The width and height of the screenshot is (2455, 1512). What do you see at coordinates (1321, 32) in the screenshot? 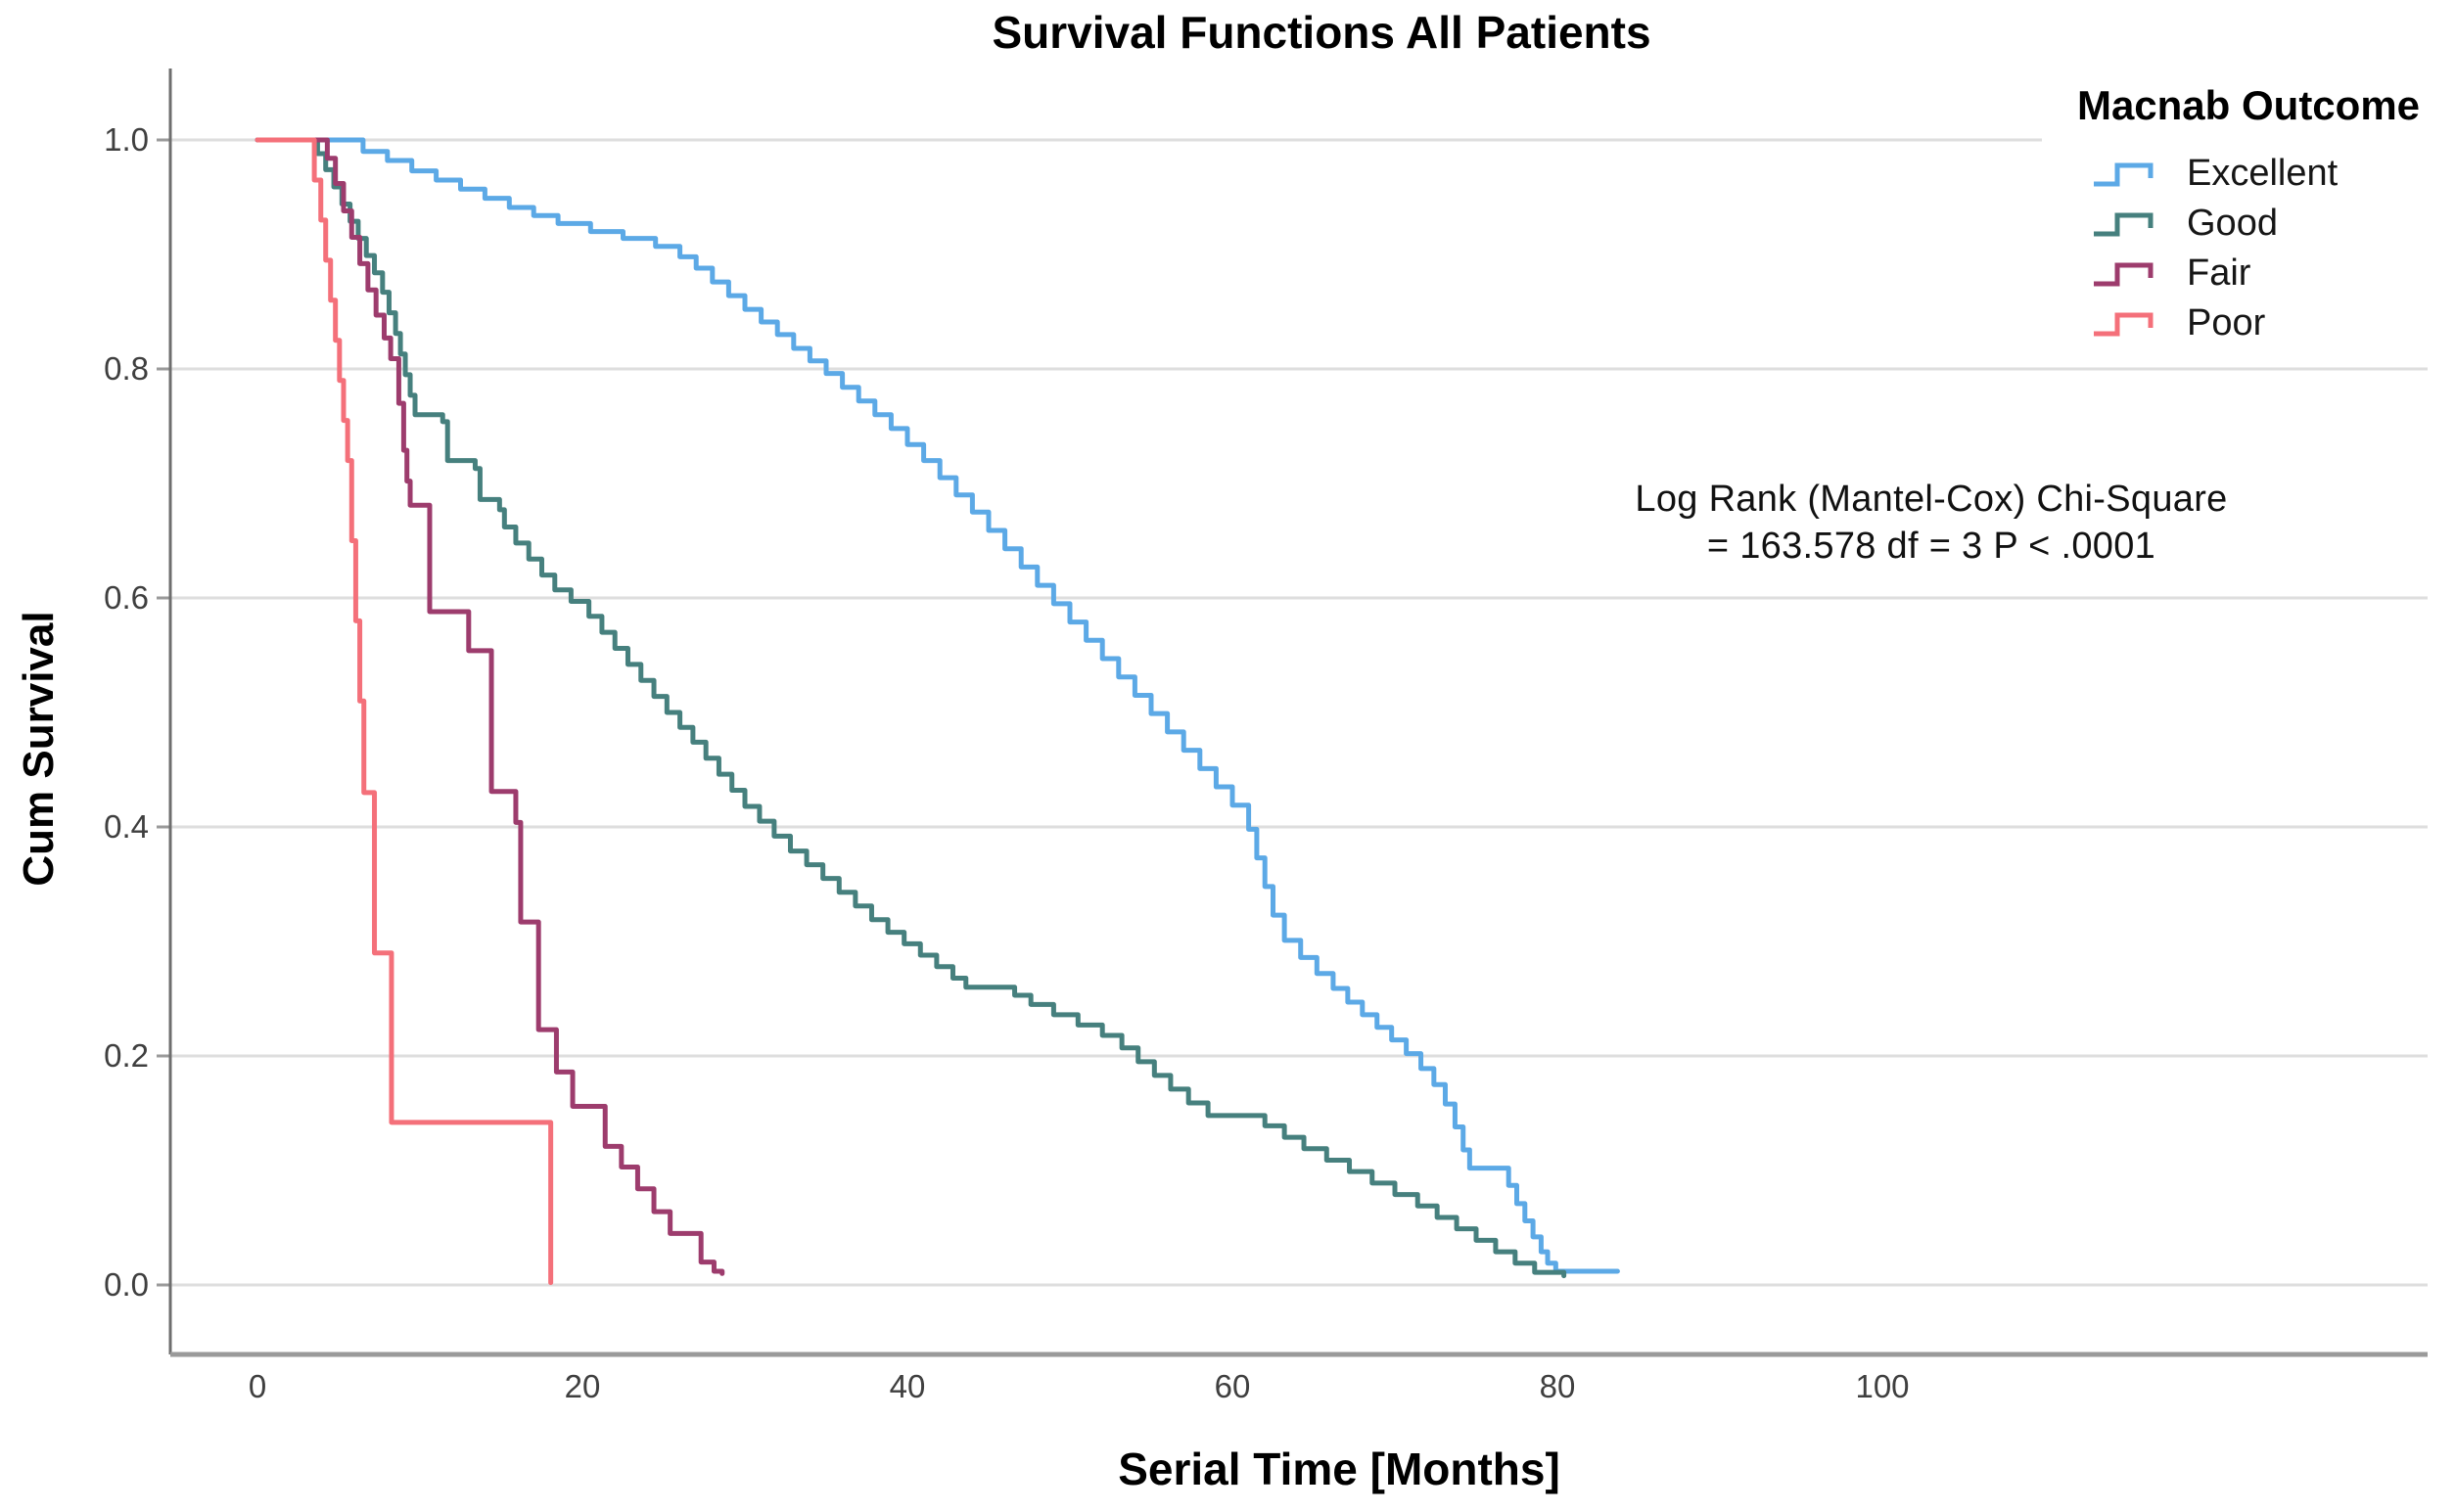
I see `chart-title: Survival Functions All Patients` at bounding box center [1321, 32].